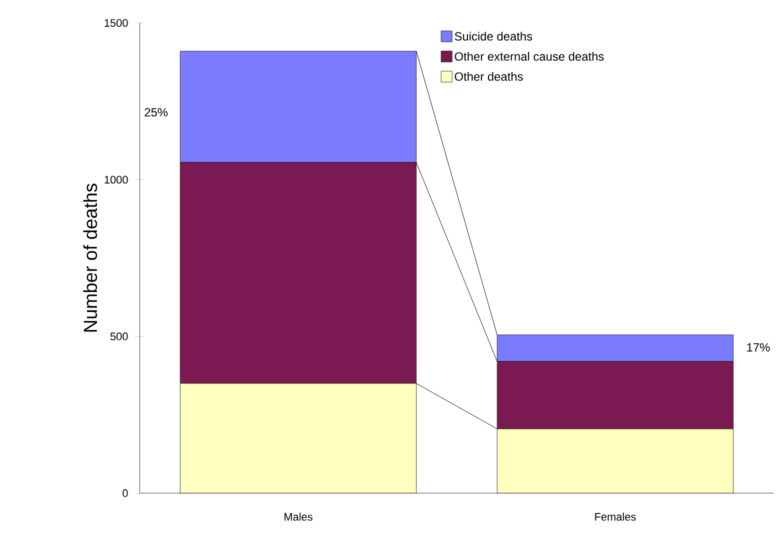 Image resolution: width=777 pixels, height=535 pixels. What do you see at coordinates (488, 76) in the screenshot?
I see `legend-label: Other deaths` at bounding box center [488, 76].